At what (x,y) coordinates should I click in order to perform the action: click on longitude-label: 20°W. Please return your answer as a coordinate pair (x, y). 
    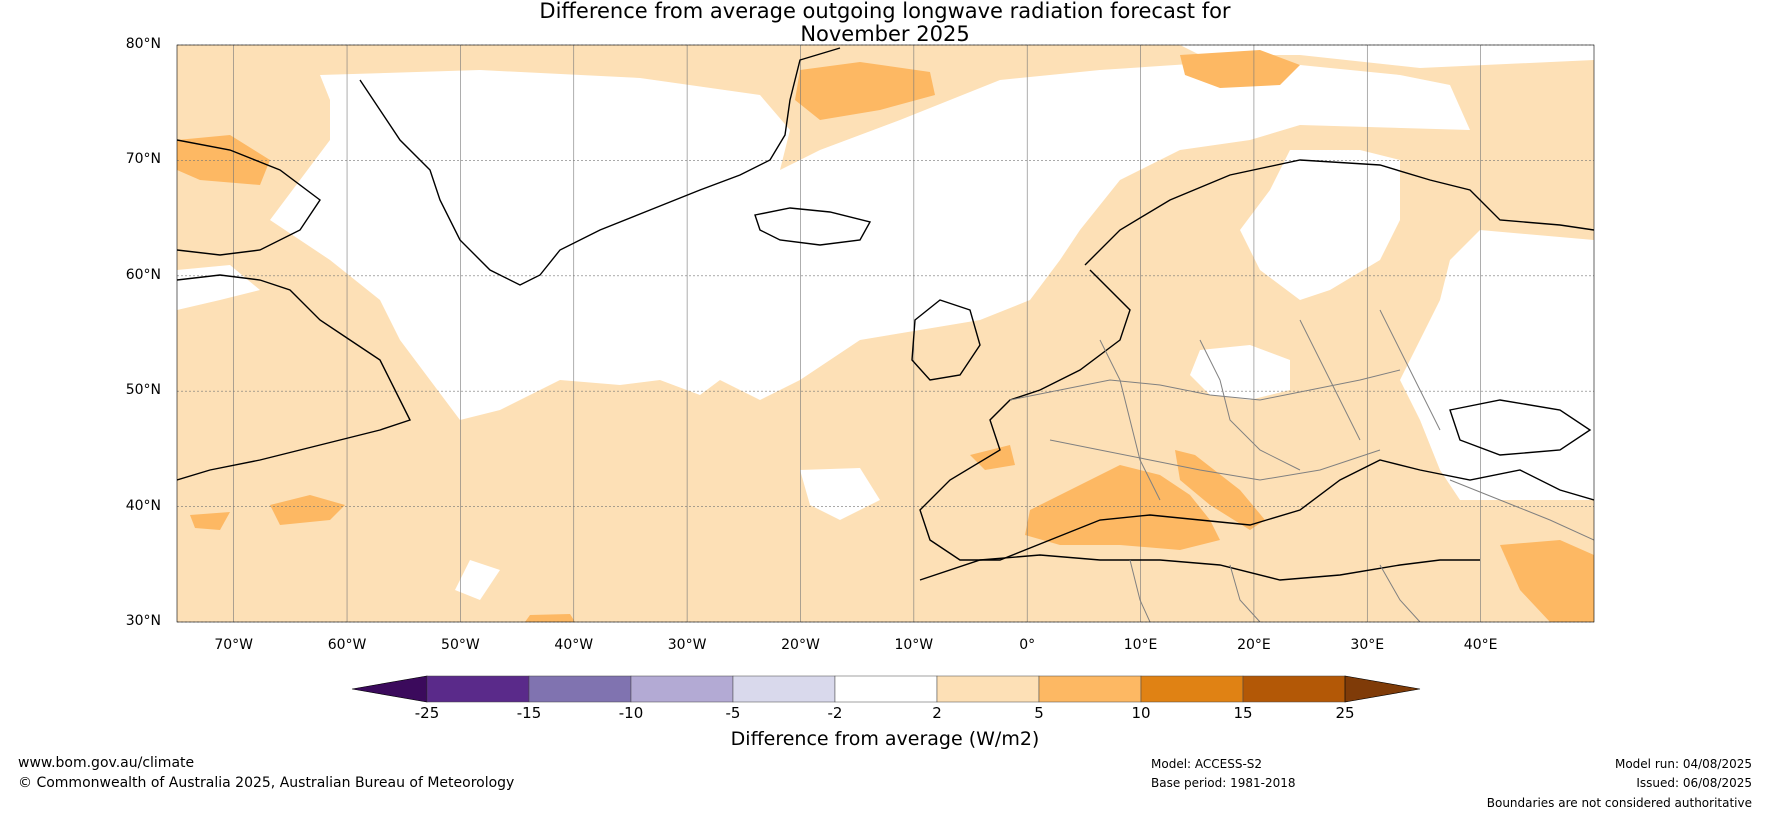
    Looking at the image, I should click on (800, 645).